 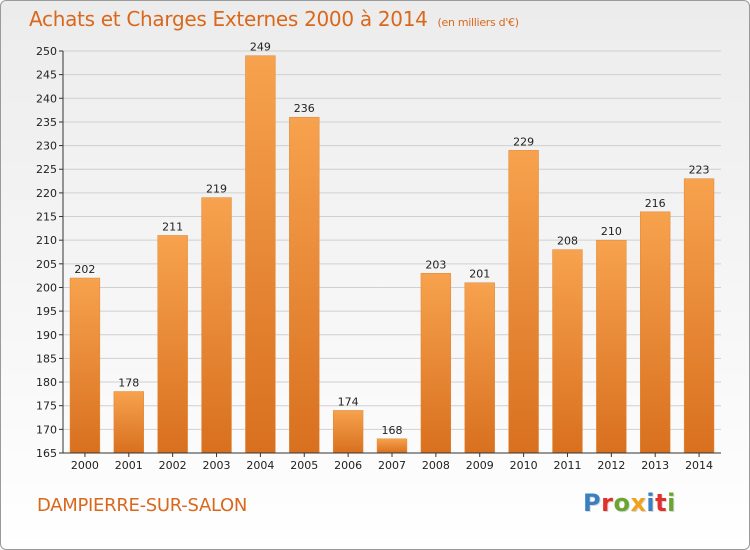 I want to click on y-tick-label: 235, so click(x=46, y=122).